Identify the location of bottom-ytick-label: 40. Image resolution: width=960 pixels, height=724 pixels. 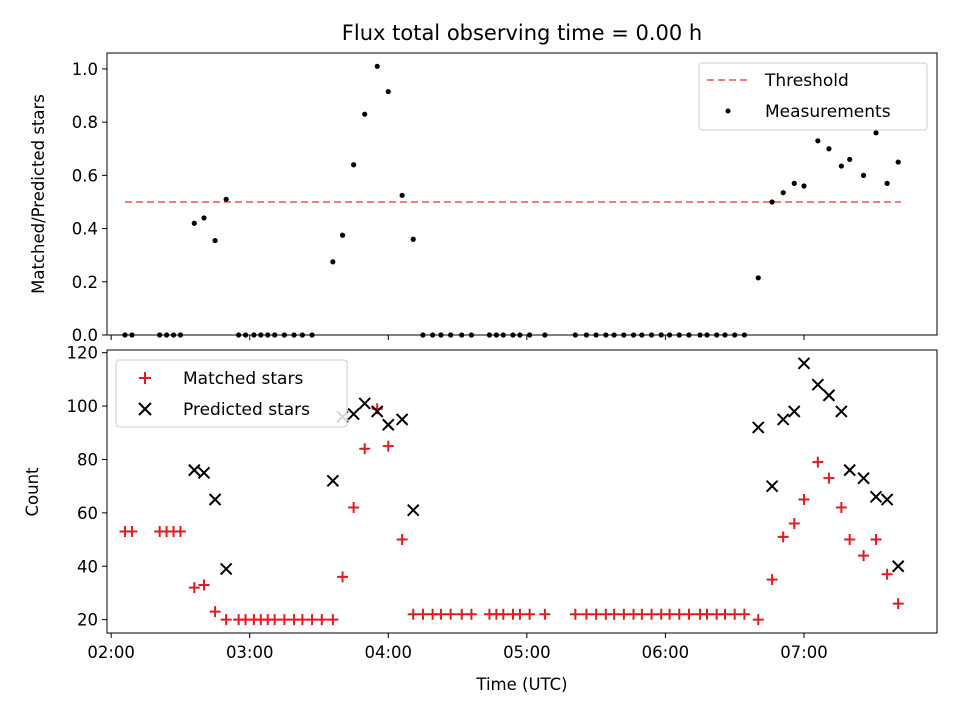
(87, 566).